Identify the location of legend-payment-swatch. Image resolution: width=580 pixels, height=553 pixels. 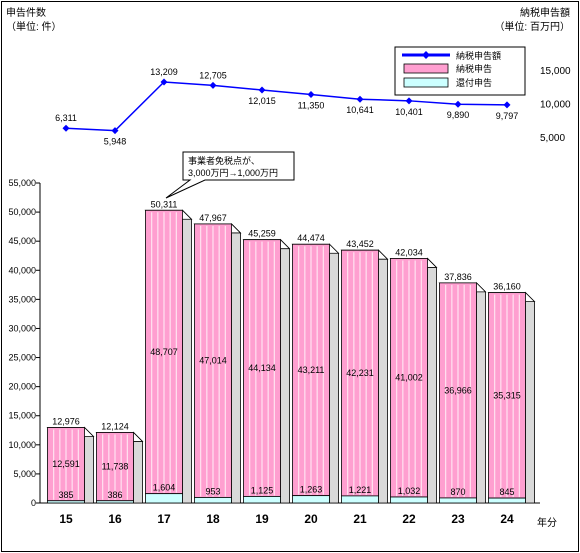
(426, 68).